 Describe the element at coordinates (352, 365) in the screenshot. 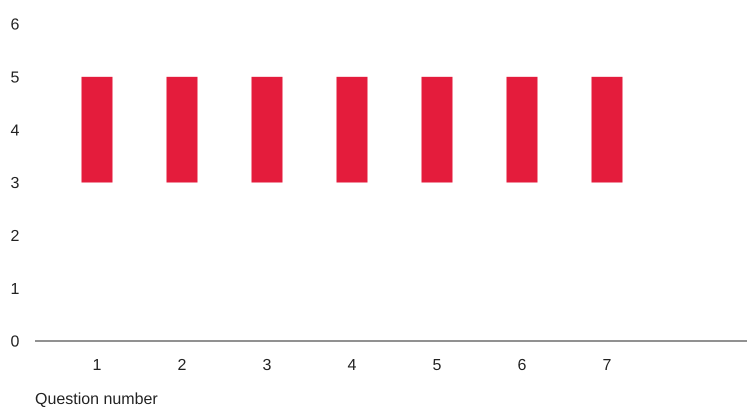

I see `x-tick-label: 4` at that location.